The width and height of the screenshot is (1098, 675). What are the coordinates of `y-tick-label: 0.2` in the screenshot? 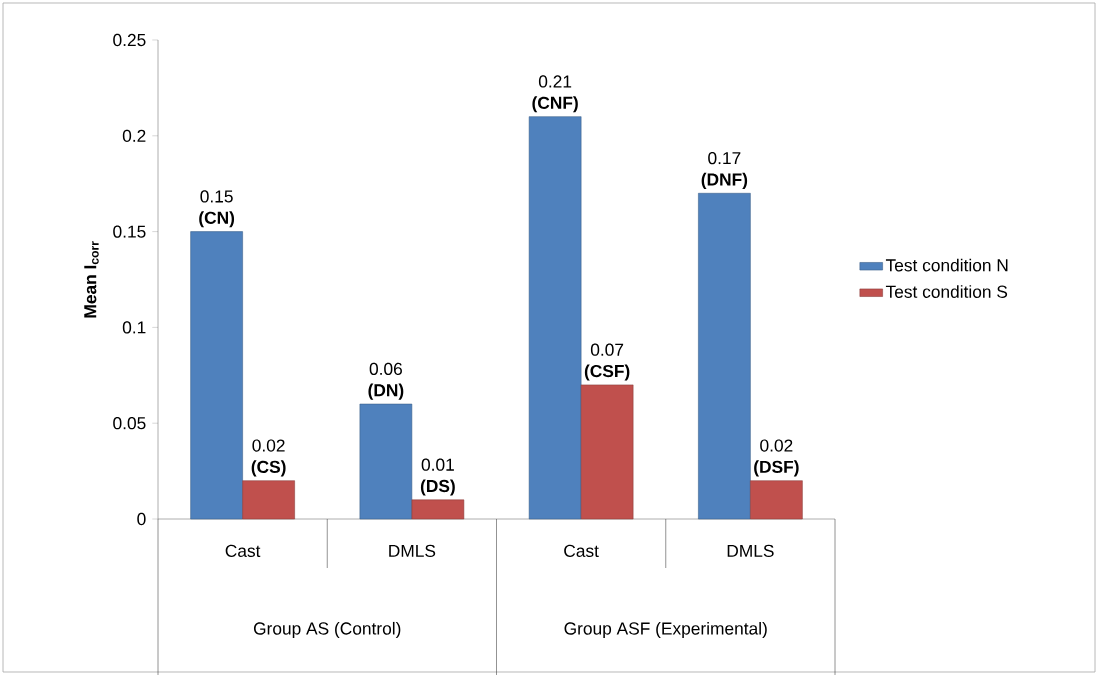 It's located at (134, 135).